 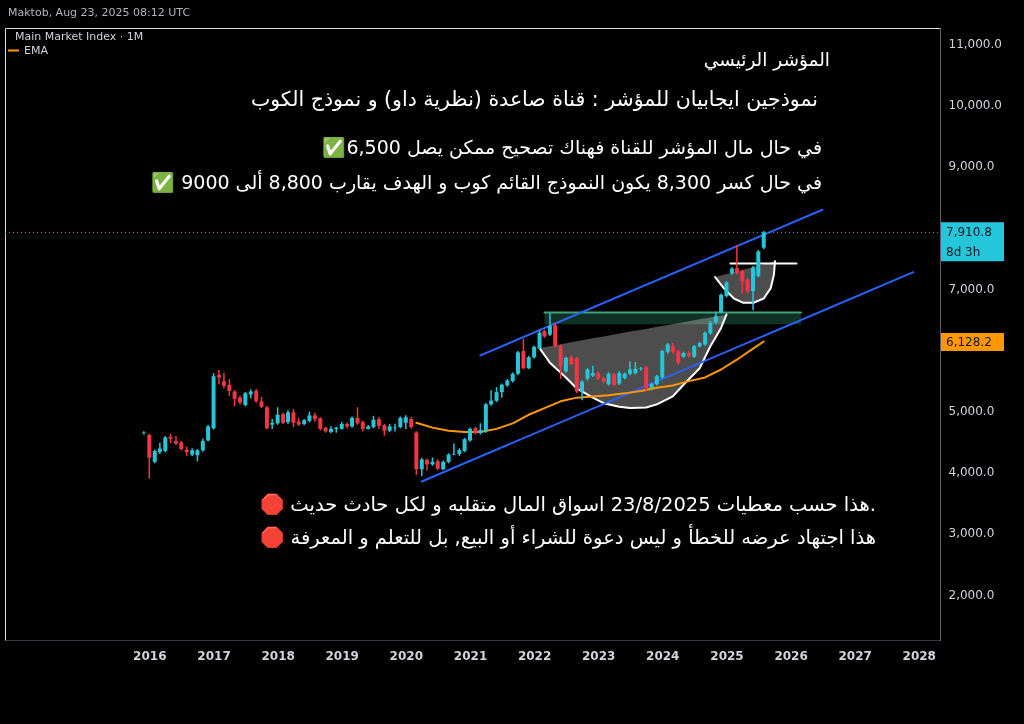 What do you see at coordinates (766, 60) in the screenshot?
I see `annotation: المؤشر الرئيسي` at bounding box center [766, 60].